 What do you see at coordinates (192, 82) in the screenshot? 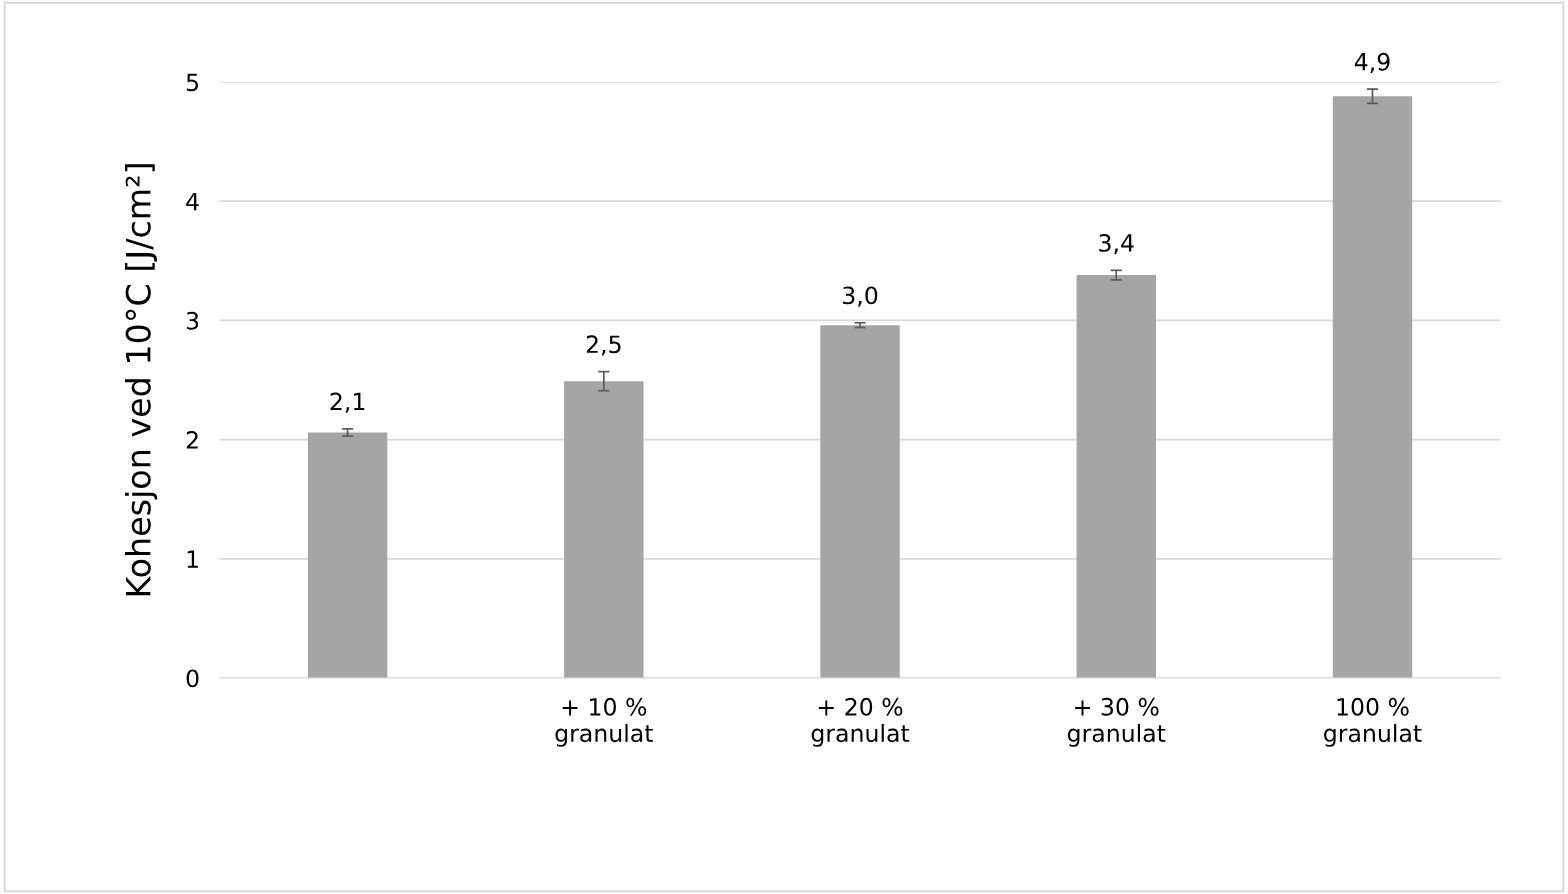
I see `y-tick-label: 5` at bounding box center [192, 82].